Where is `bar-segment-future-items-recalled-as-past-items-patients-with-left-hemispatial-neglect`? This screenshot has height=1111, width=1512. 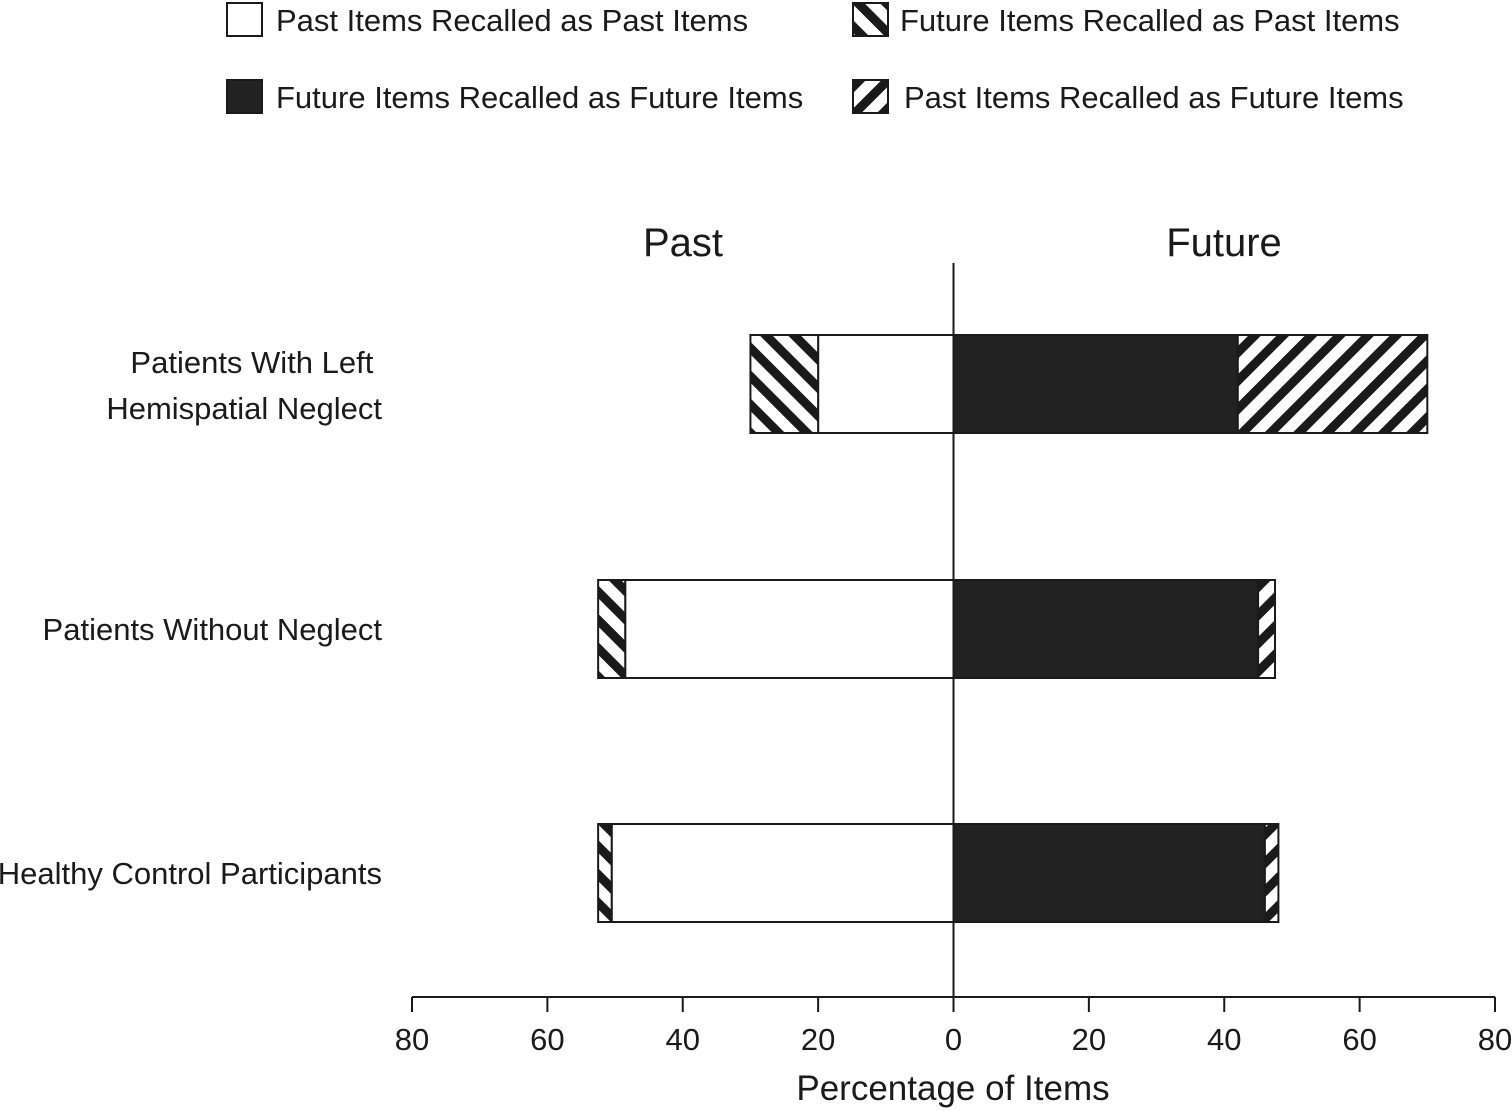 bar-segment-future-items-recalled-as-past-items-patients-with-left-hemispatial-neglect is located at coordinates (784, 384).